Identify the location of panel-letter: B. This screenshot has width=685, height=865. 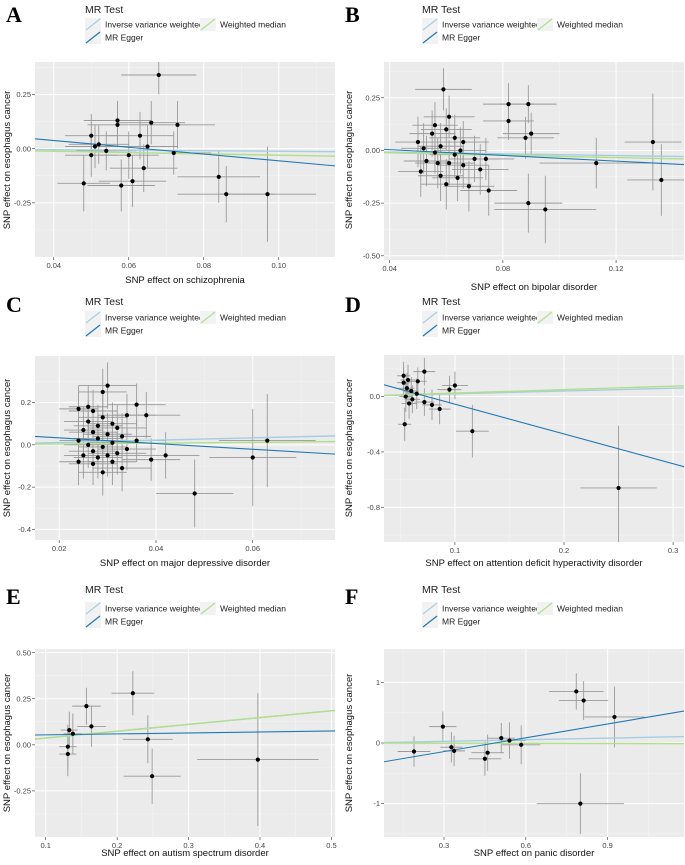
(352, 14).